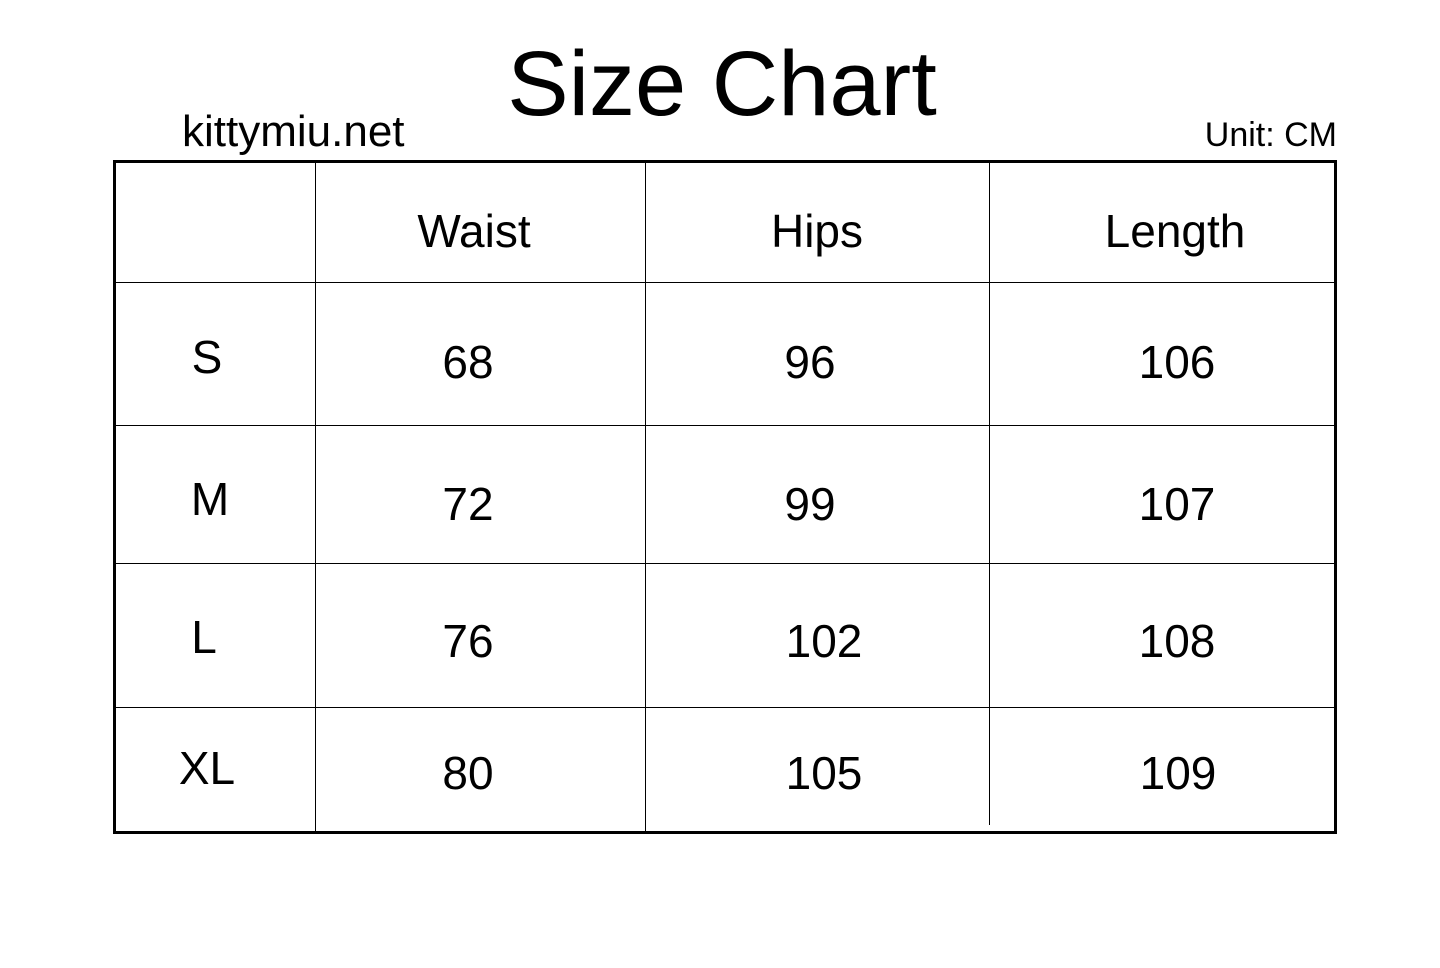 Image resolution: width=1440 pixels, height=968 pixels. Describe the element at coordinates (207, 357) in the screenshot. I see `size-label: S` at that location.